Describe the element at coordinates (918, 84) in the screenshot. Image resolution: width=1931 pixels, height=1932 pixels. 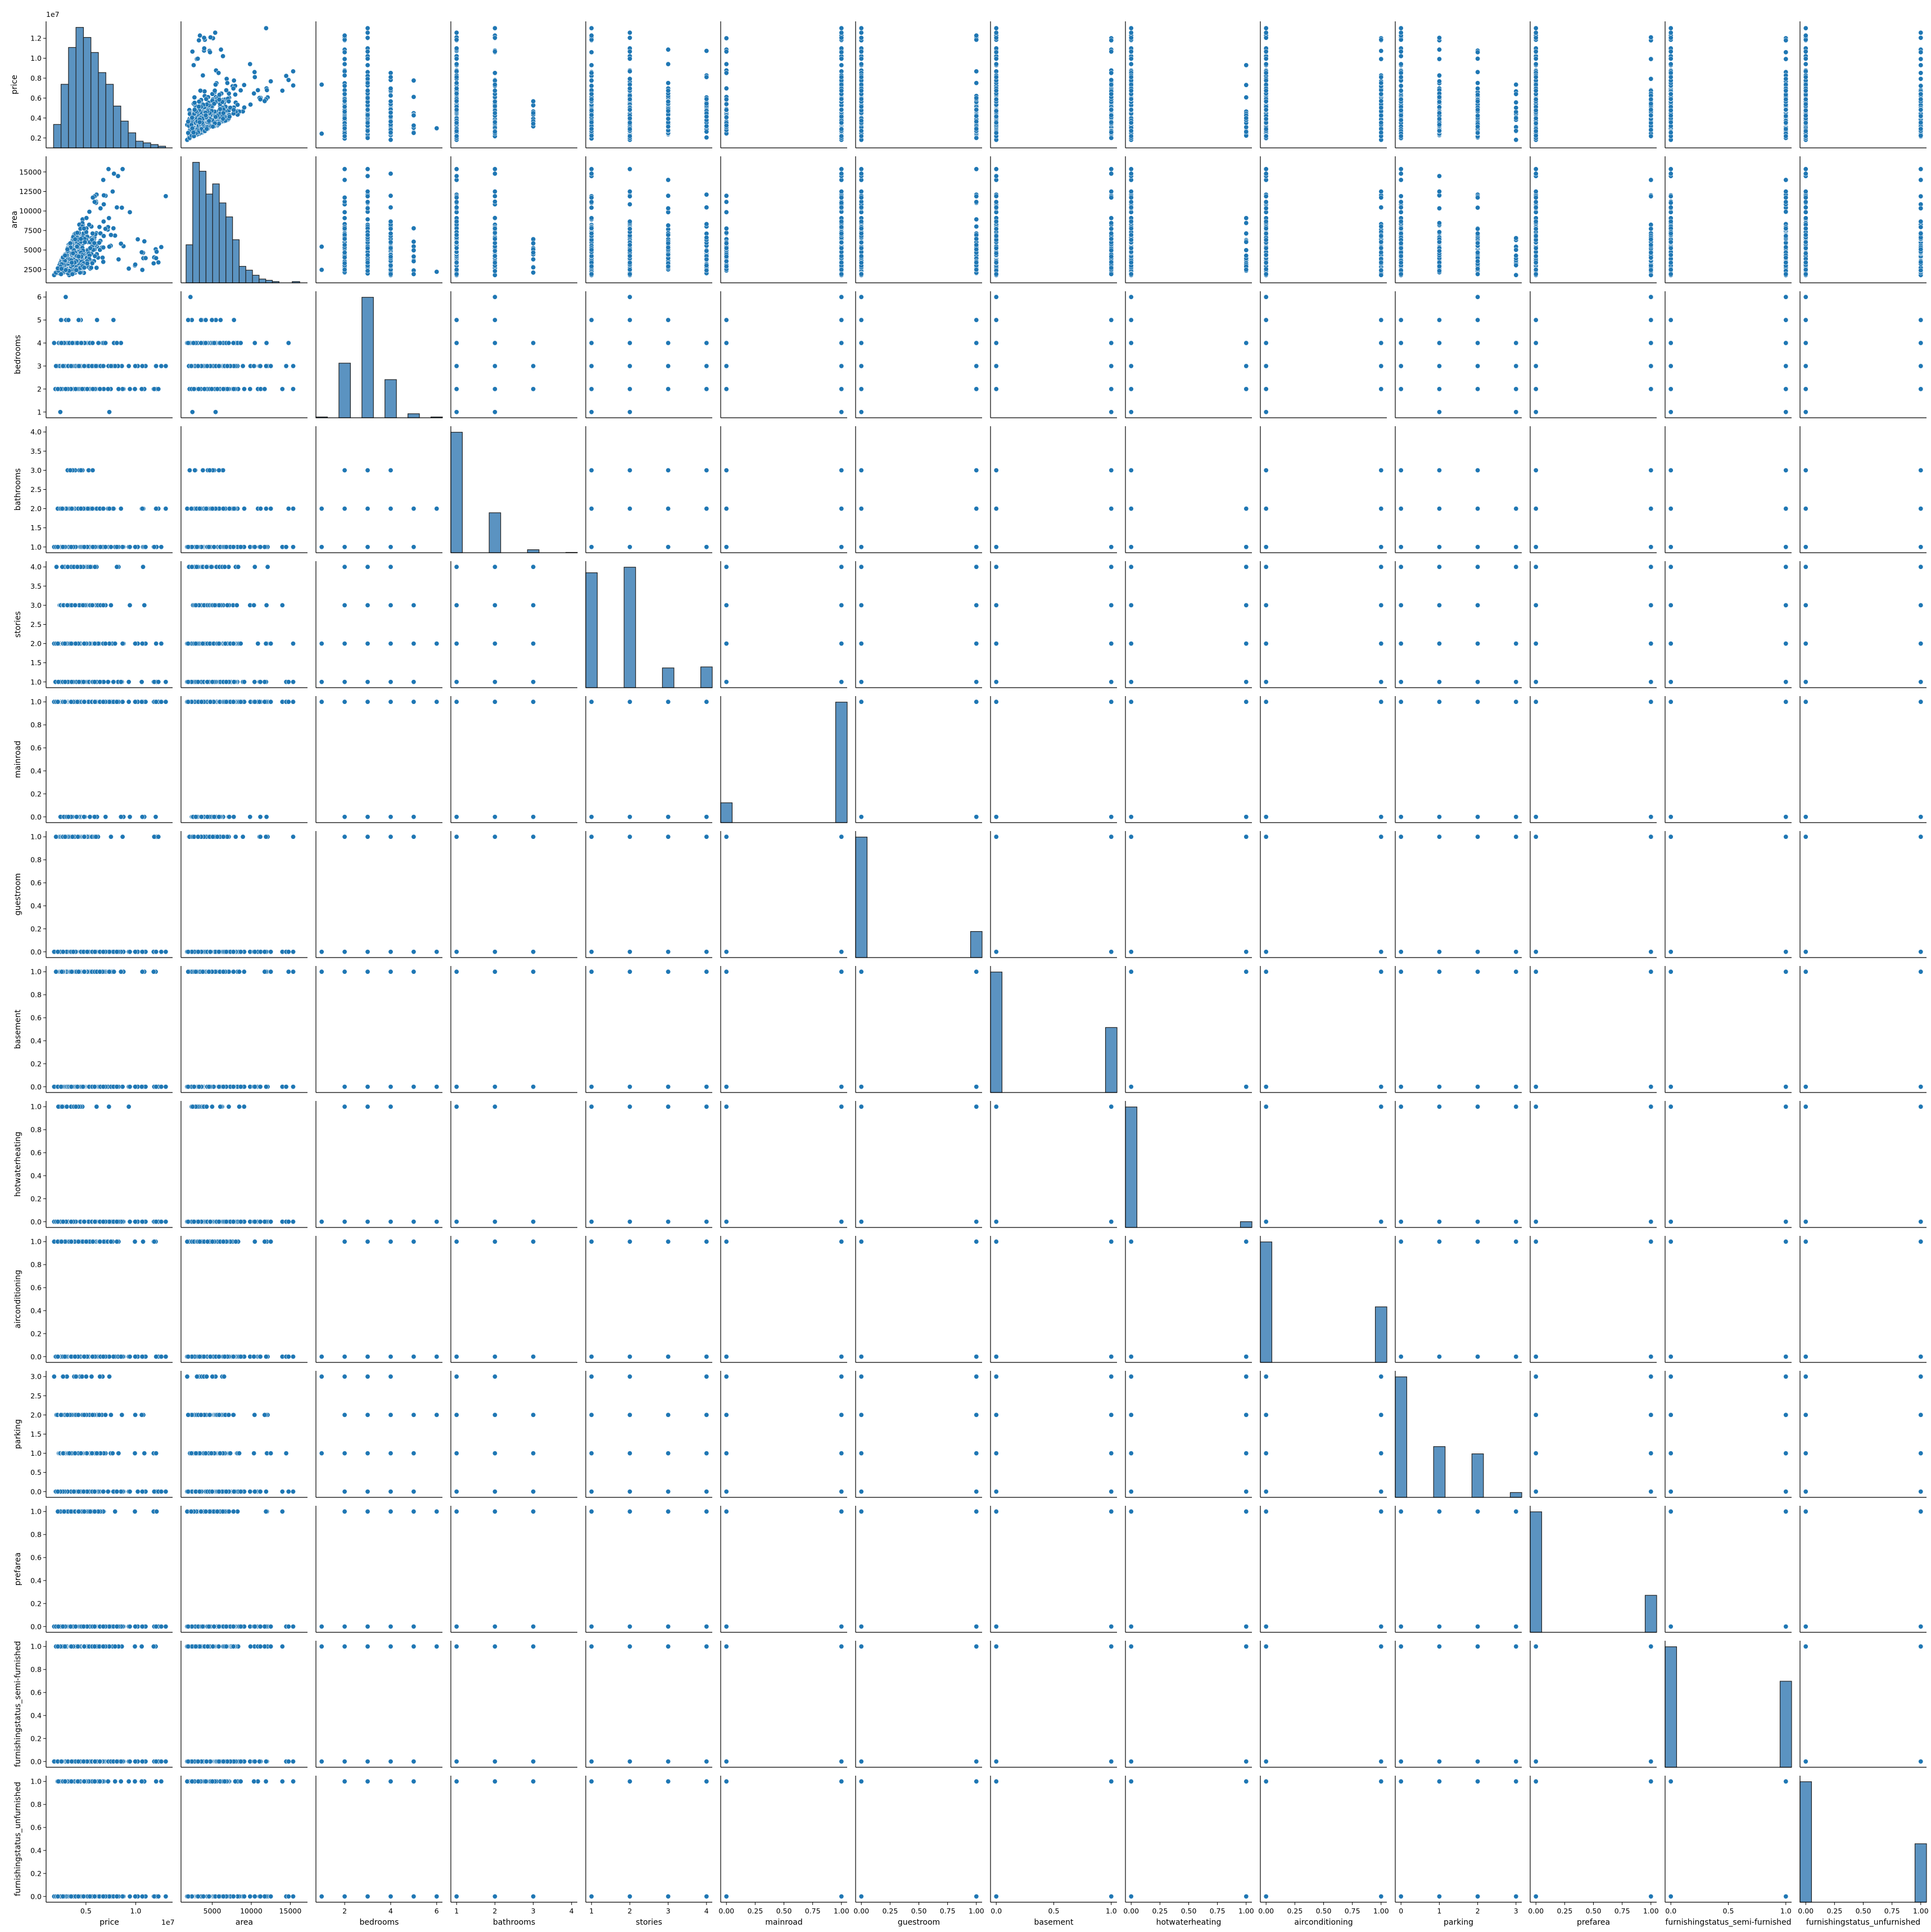
I see `cell-price-vs-guestroom` at that location.